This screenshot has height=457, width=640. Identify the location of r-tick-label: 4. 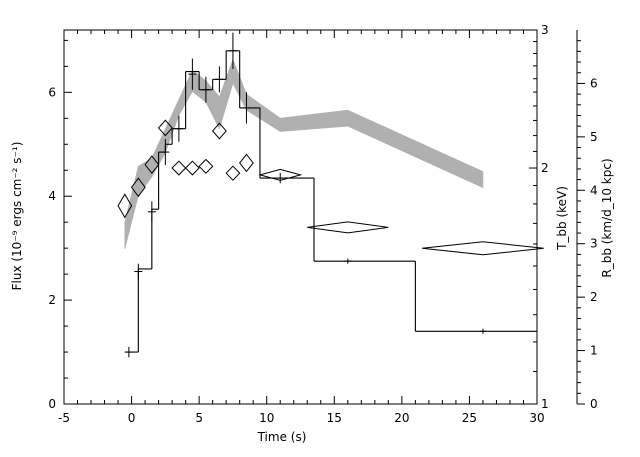
(594, 190).